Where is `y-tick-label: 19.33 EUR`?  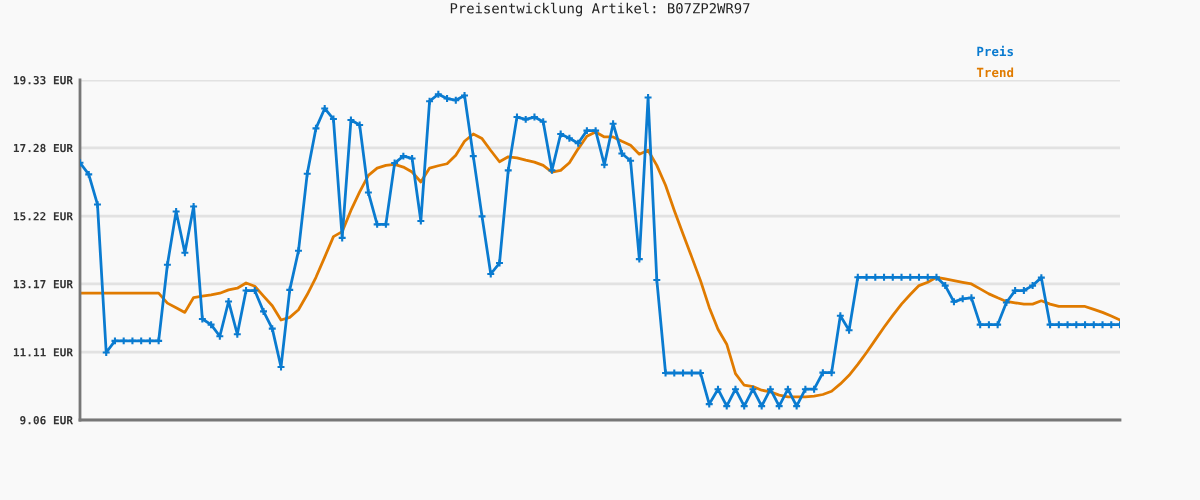
y-tick-label: 19.33 EUR is located at coordinates (43, 80).